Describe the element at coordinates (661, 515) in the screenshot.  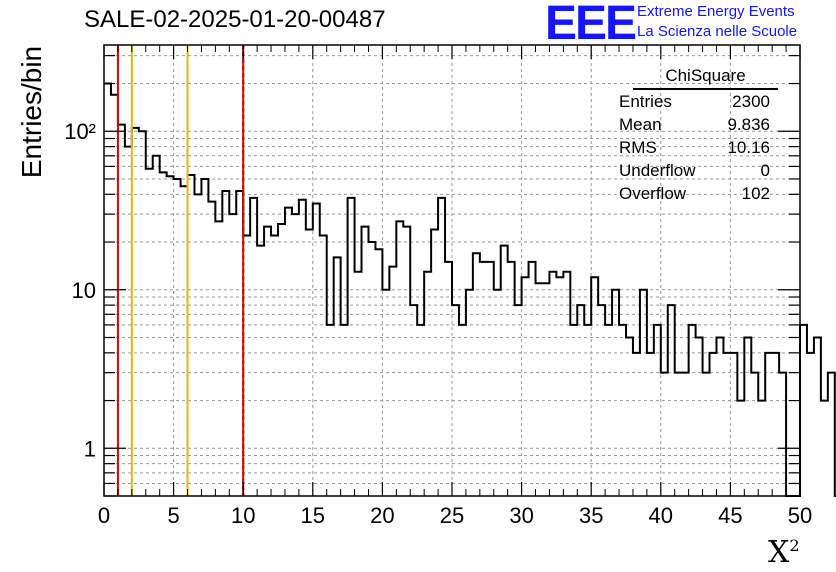
I see `x-tick-label: 40` at that location.